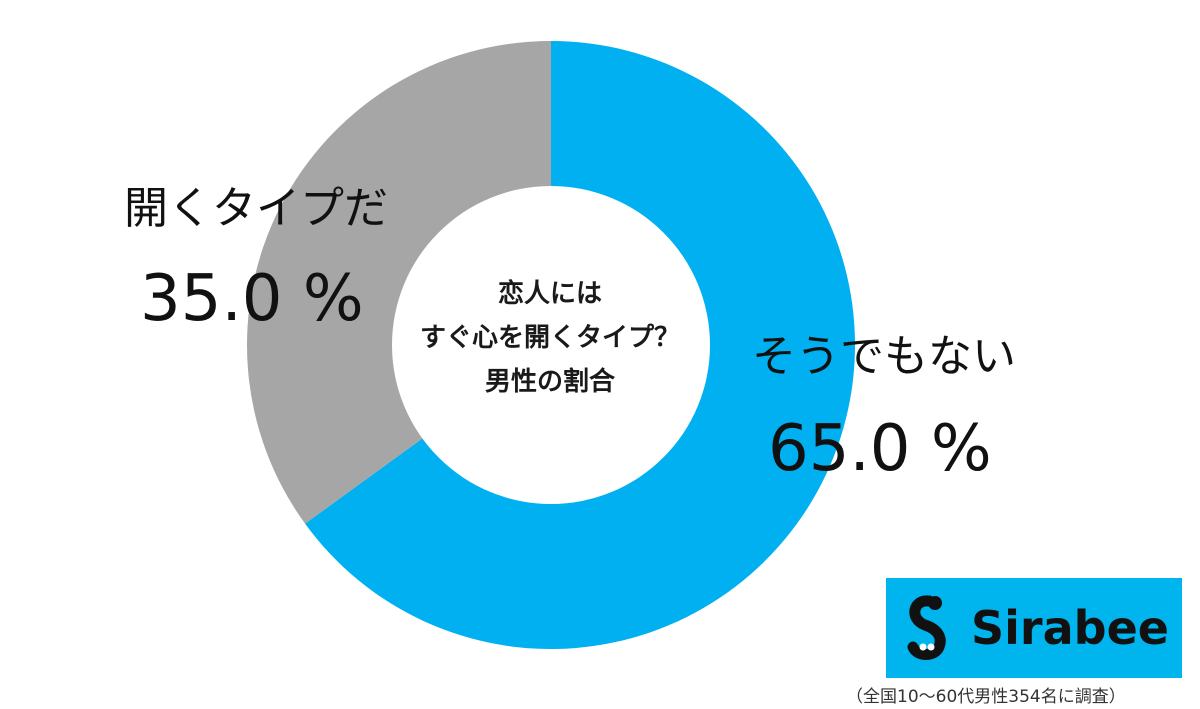  I want to click on donut-hole, so click(551, 345).